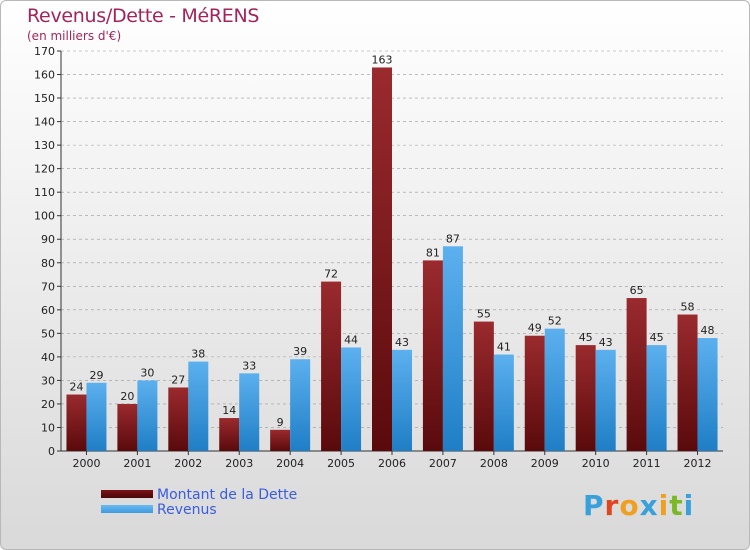 Image resolution: width=750 pixels, height=550 pixels. Describe the element at coordinates (698, 463) in the screenshot. I see `x-tick-label-2012: 2012` at that location.